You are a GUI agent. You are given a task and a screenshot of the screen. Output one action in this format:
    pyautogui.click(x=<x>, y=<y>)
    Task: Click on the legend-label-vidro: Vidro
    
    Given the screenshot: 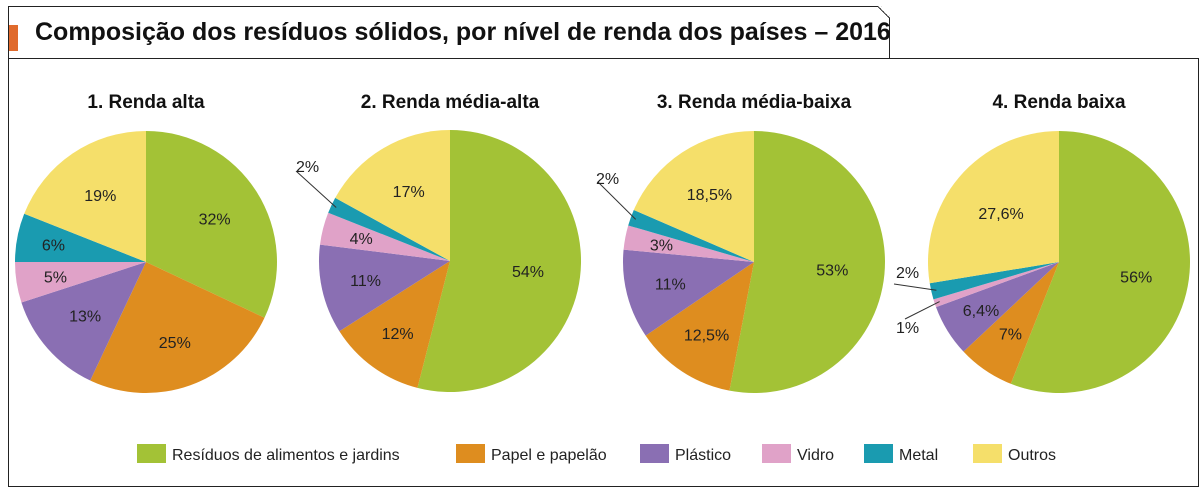 What is the action you would take?
    pyautogui.click(x=815, y=455)
    